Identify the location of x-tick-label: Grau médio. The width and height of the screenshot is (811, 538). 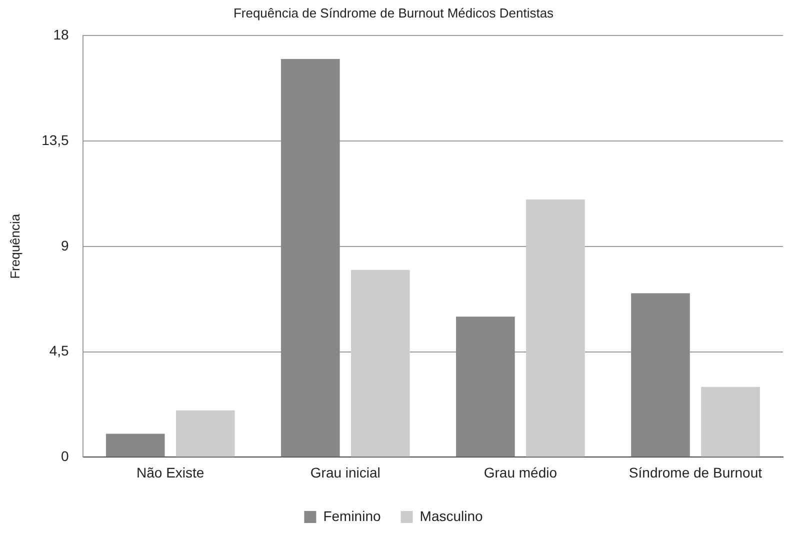
(521, 472).